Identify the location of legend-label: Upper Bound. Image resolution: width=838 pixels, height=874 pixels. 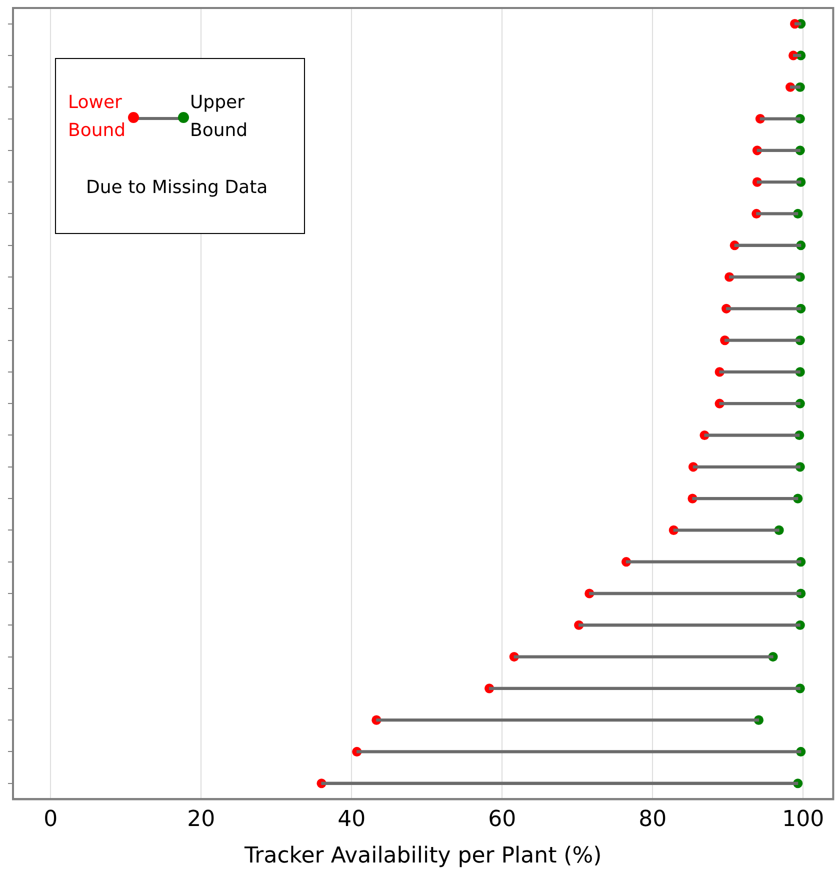
(219, 117).